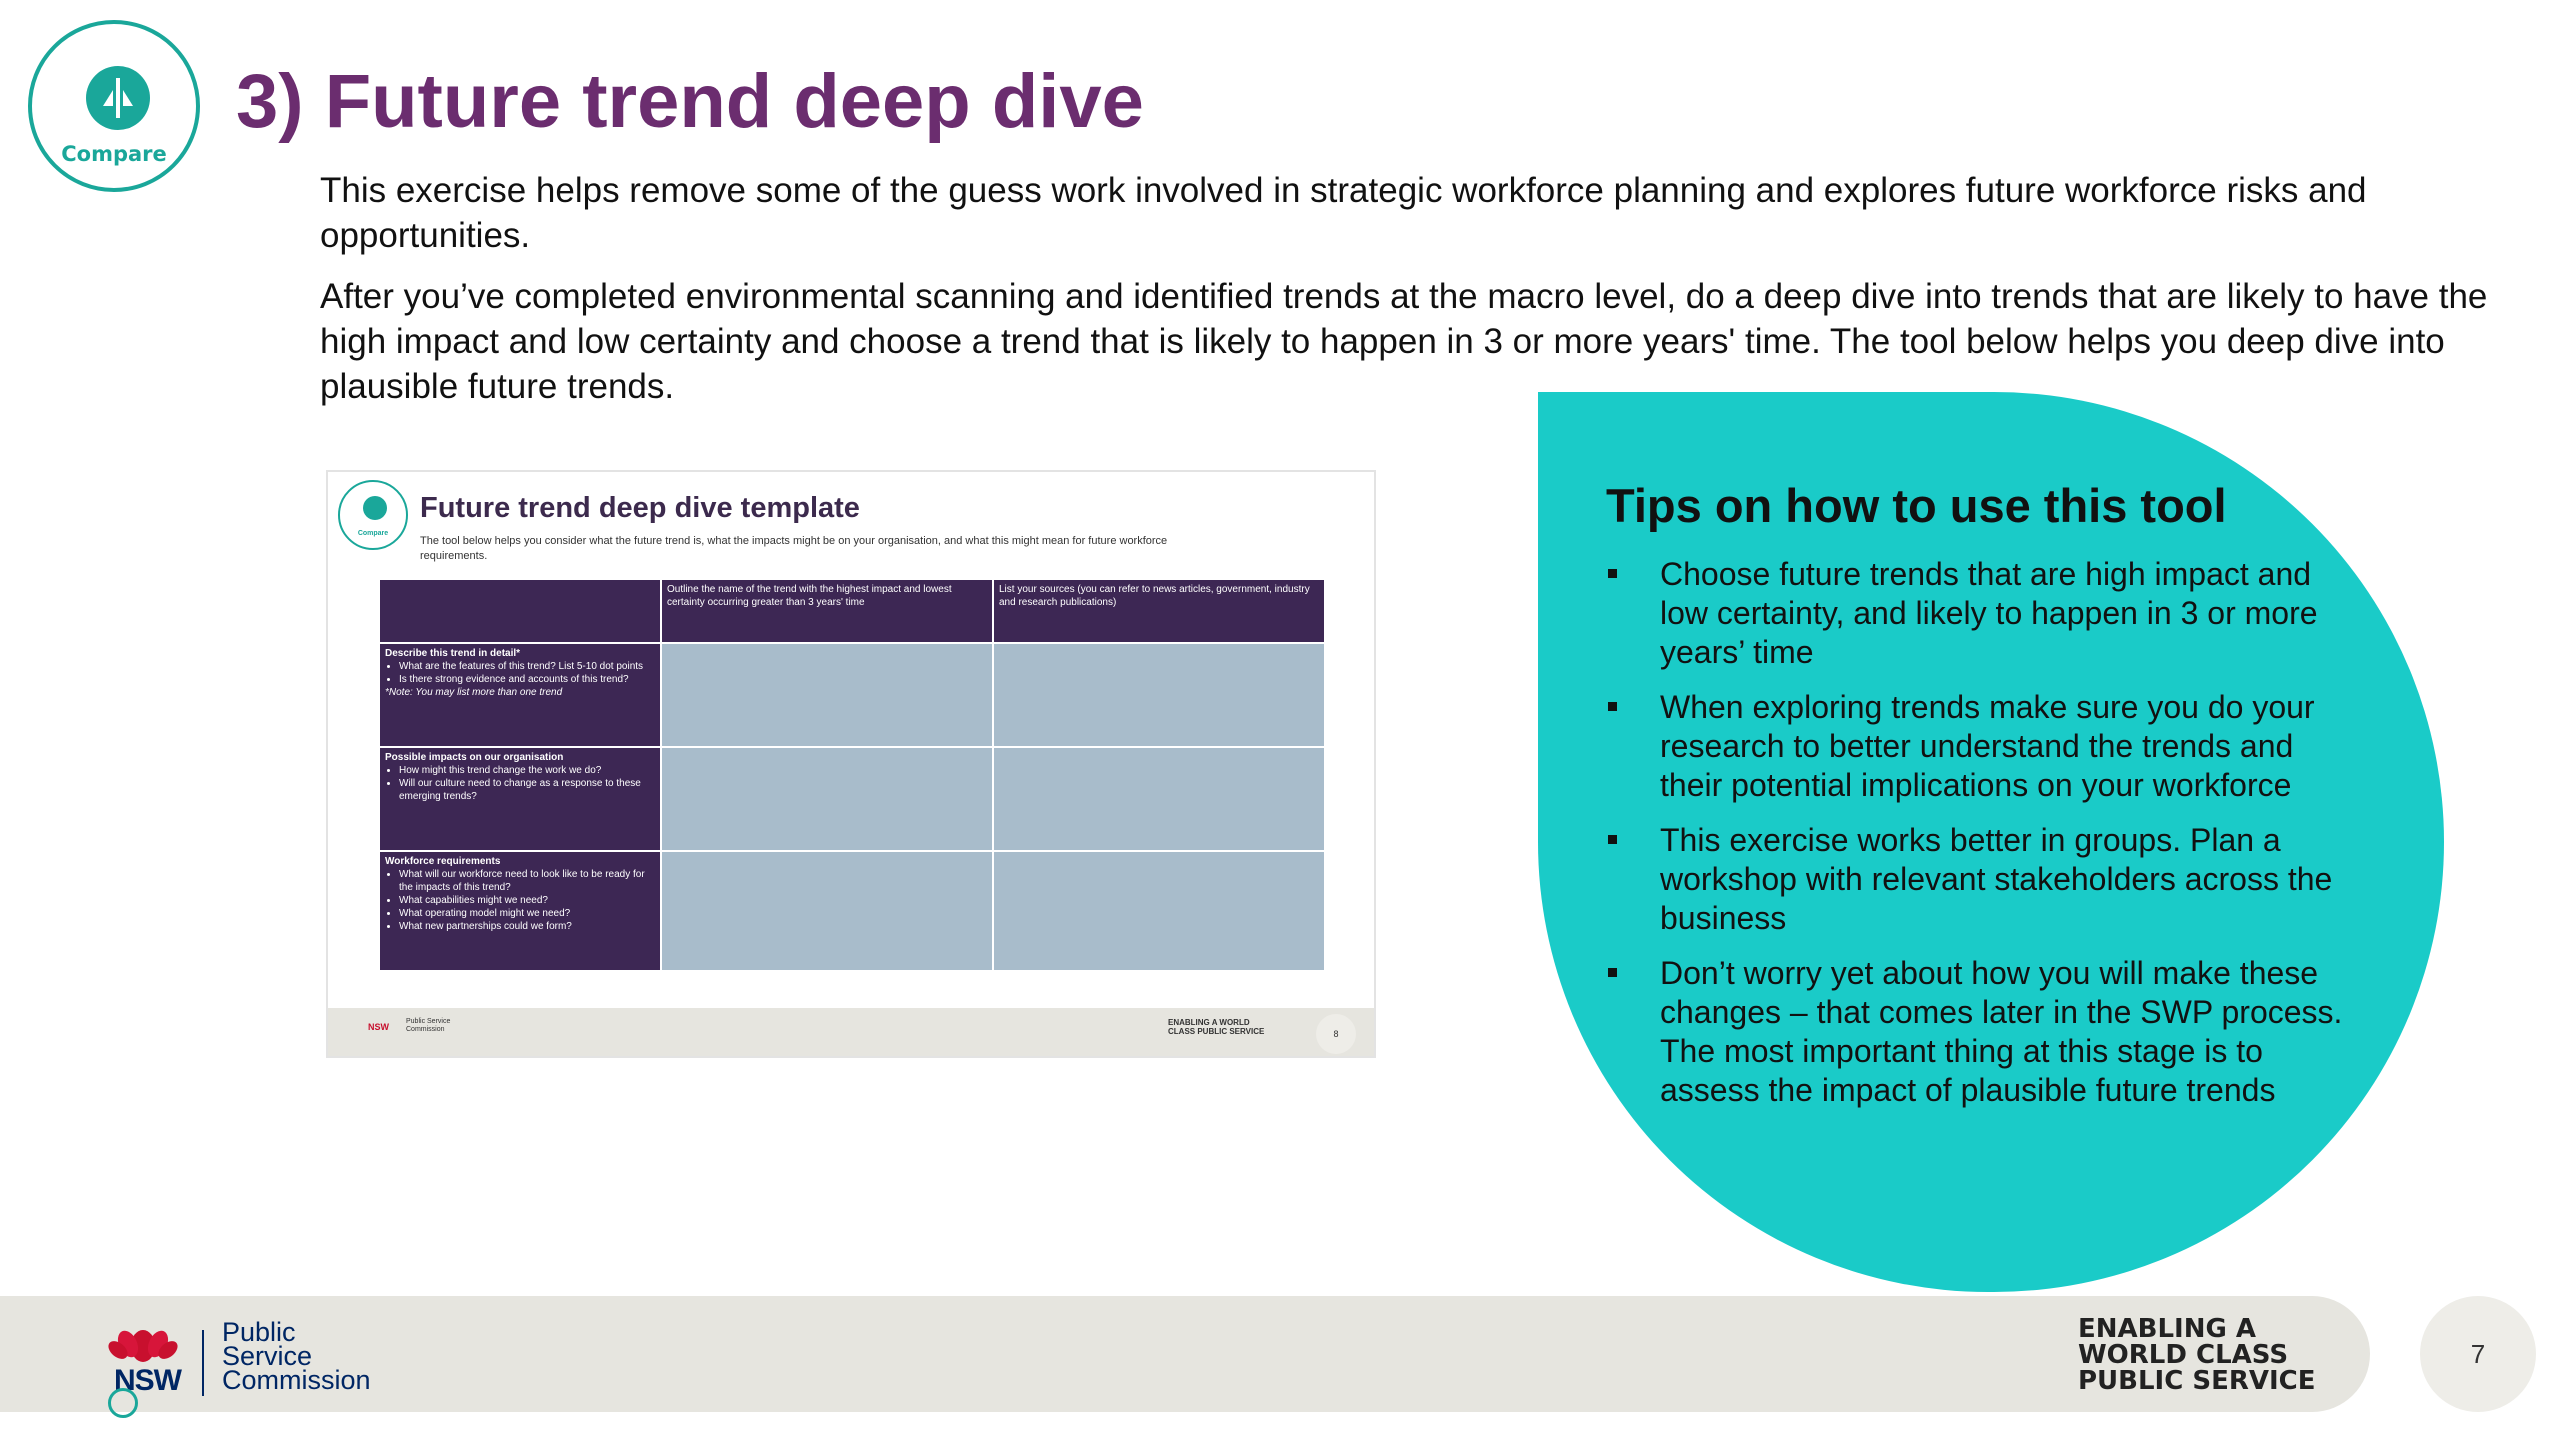  What do you see at coordinates (123, 1403) in the screenshot?
I see `ring-icon` at bounding box center [123, 1403].